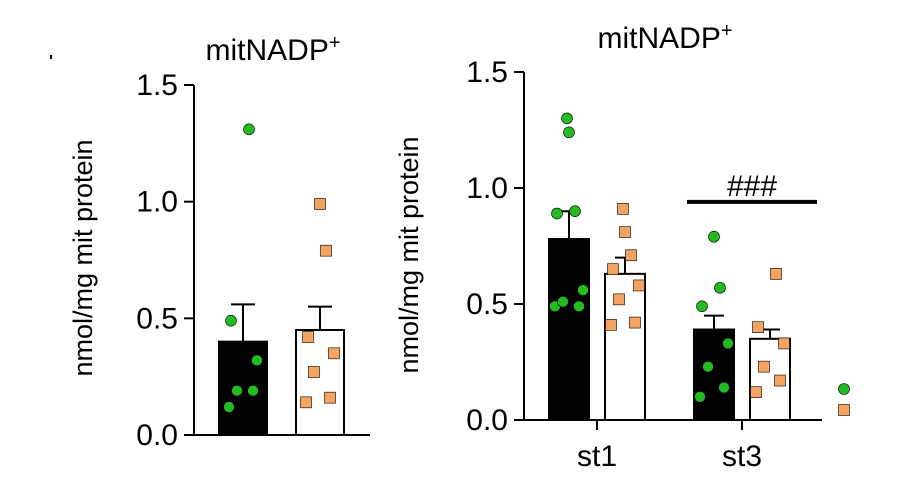 Image resolution: width=897 pixels, height=485 pixels. What do you see at coordinates (844, 389) in the screenshot?
I see `legend-marker-circle` at bounding box center [844, 389].